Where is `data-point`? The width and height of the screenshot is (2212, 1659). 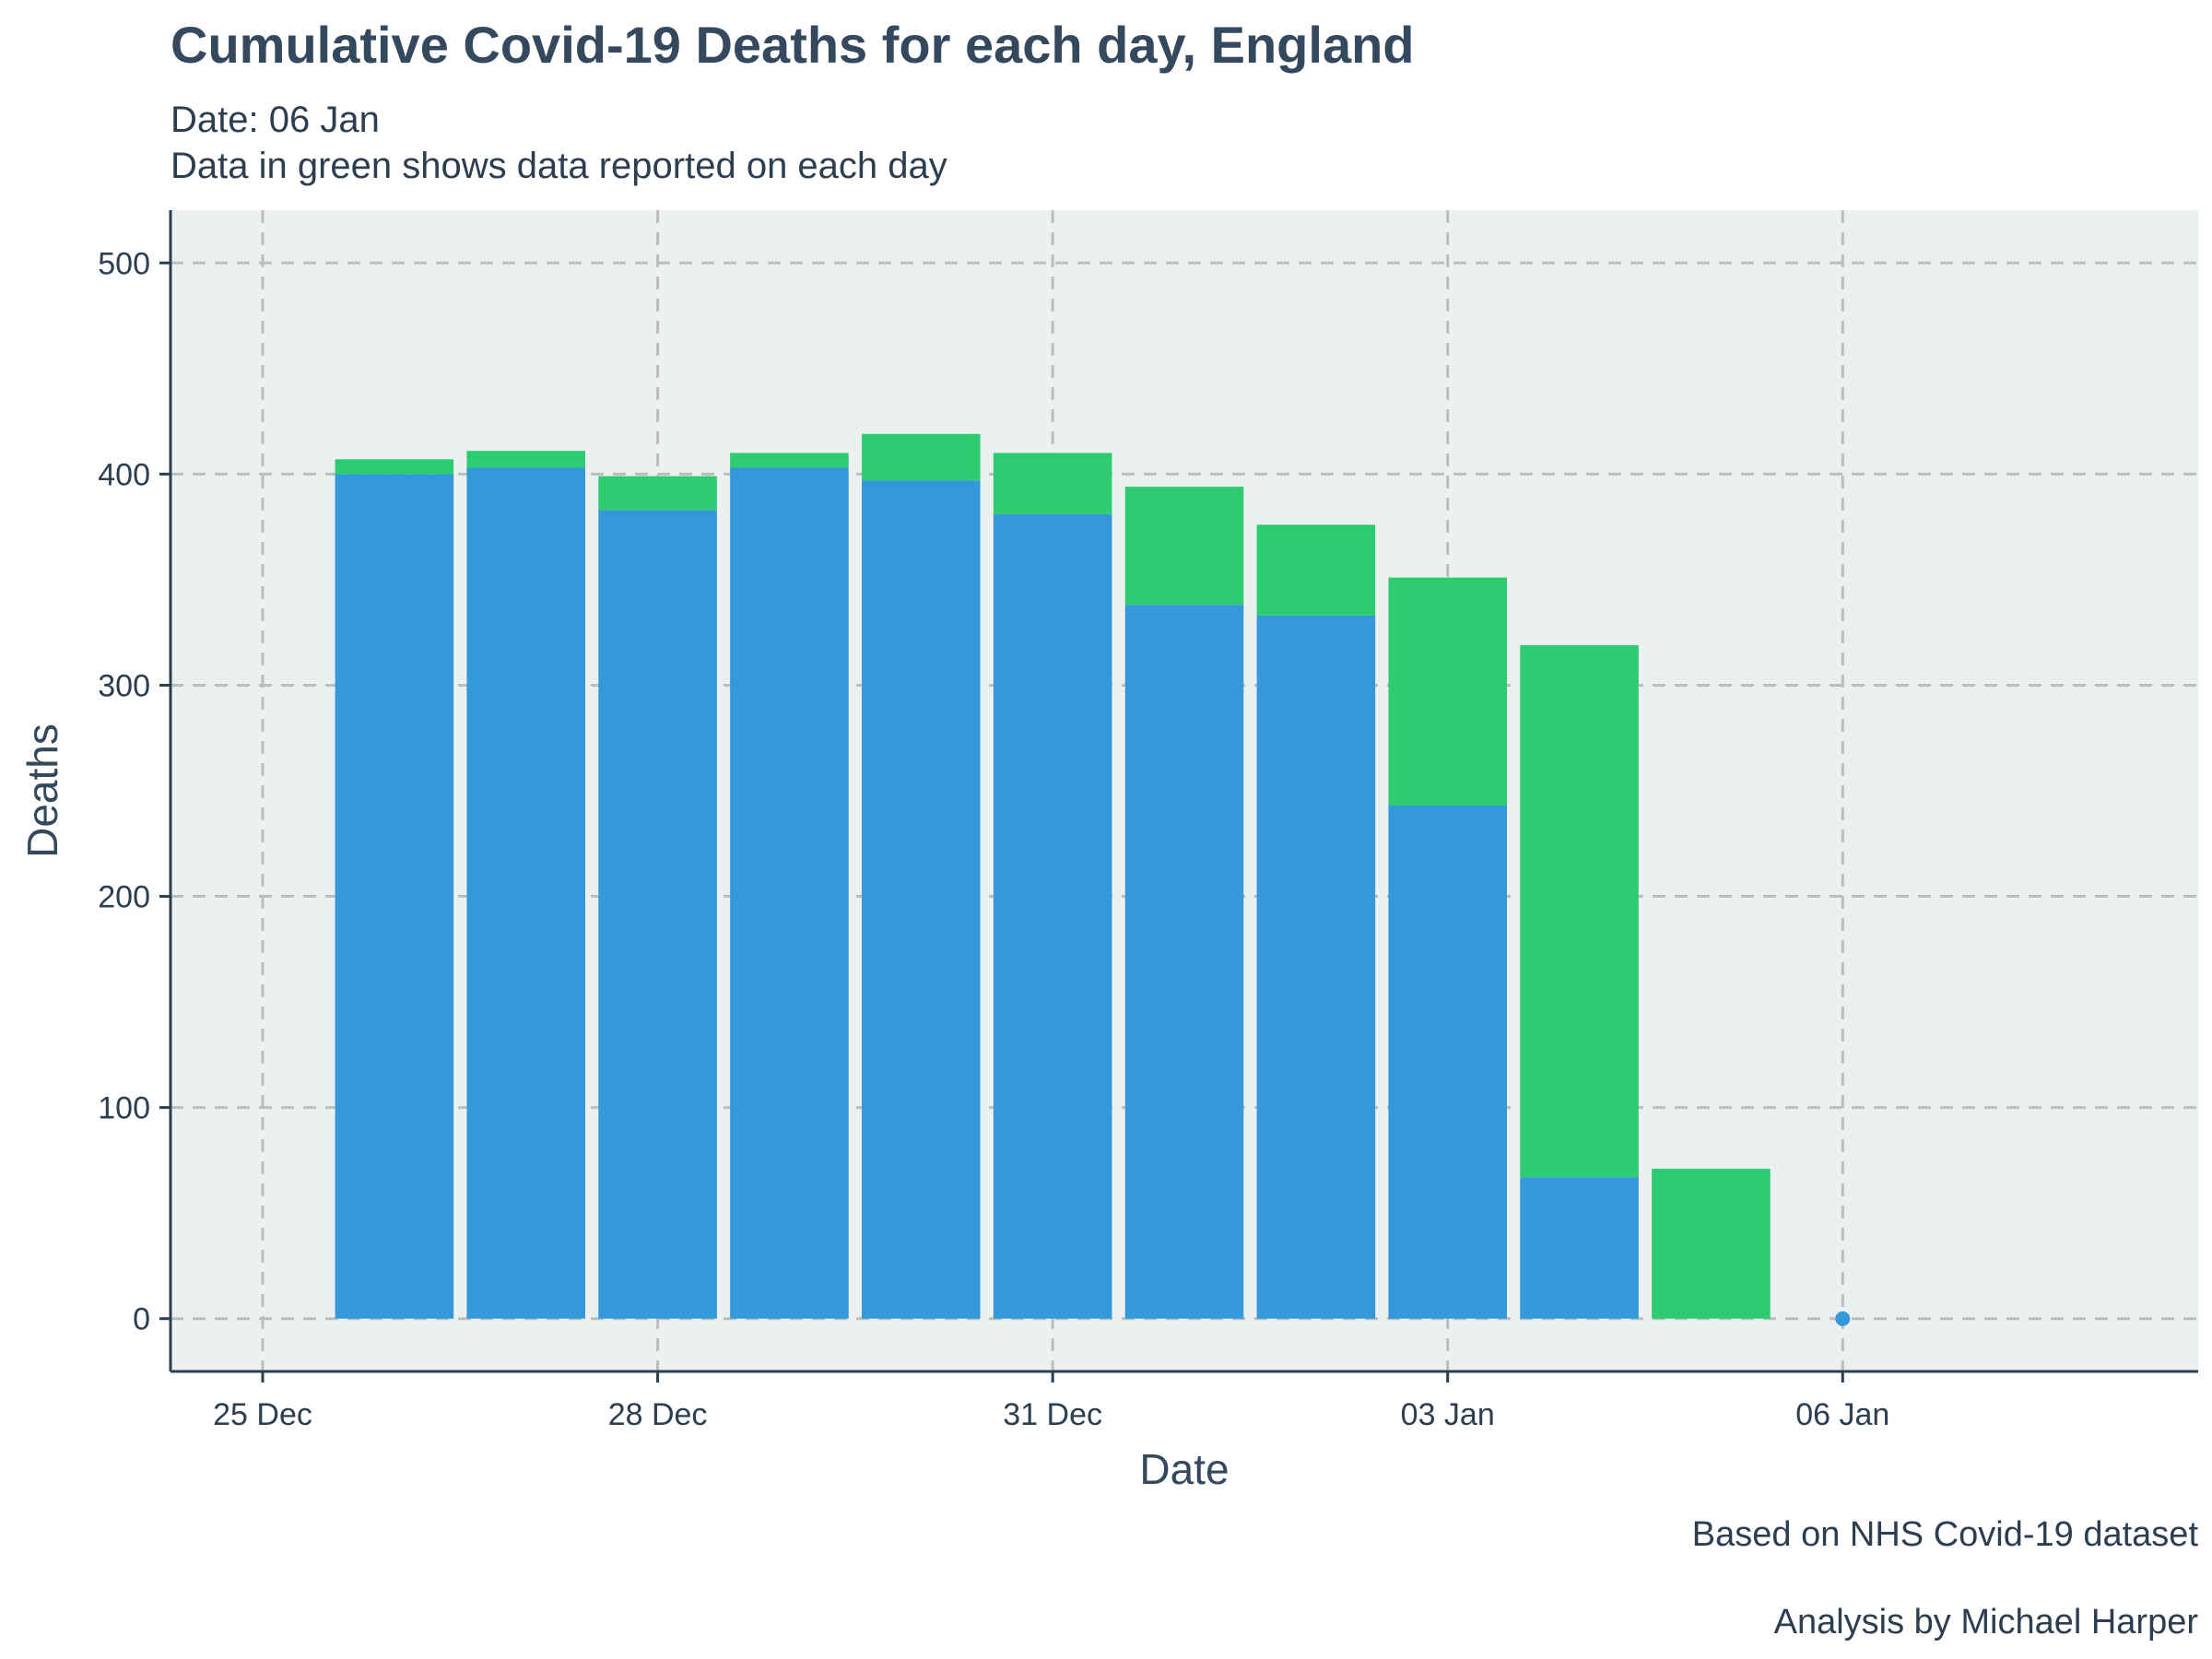 data-point is located at coordinates (1843, 1318).